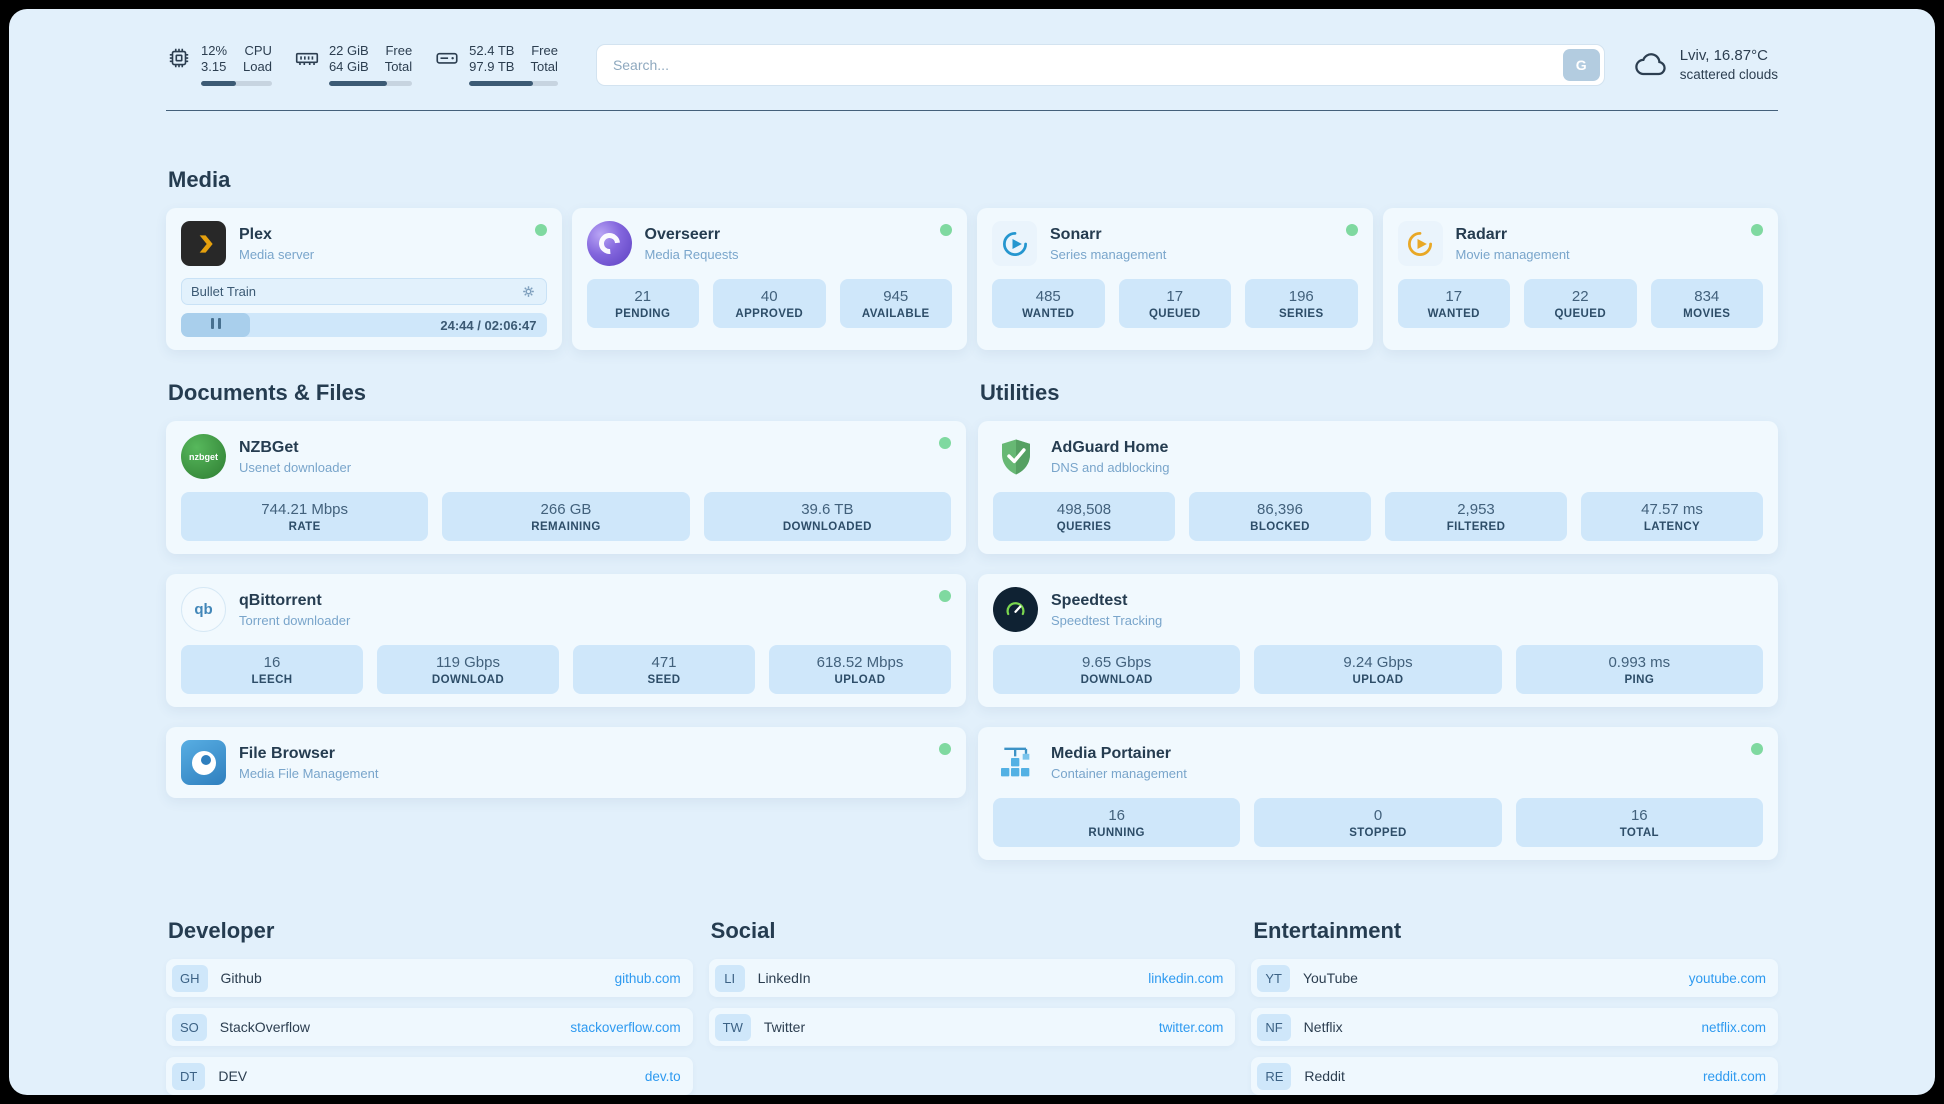  What do you see at coordinates (784, 978) in the screenshot?
I see `link-name: LinkedIn` at bounding box center [784, 978].